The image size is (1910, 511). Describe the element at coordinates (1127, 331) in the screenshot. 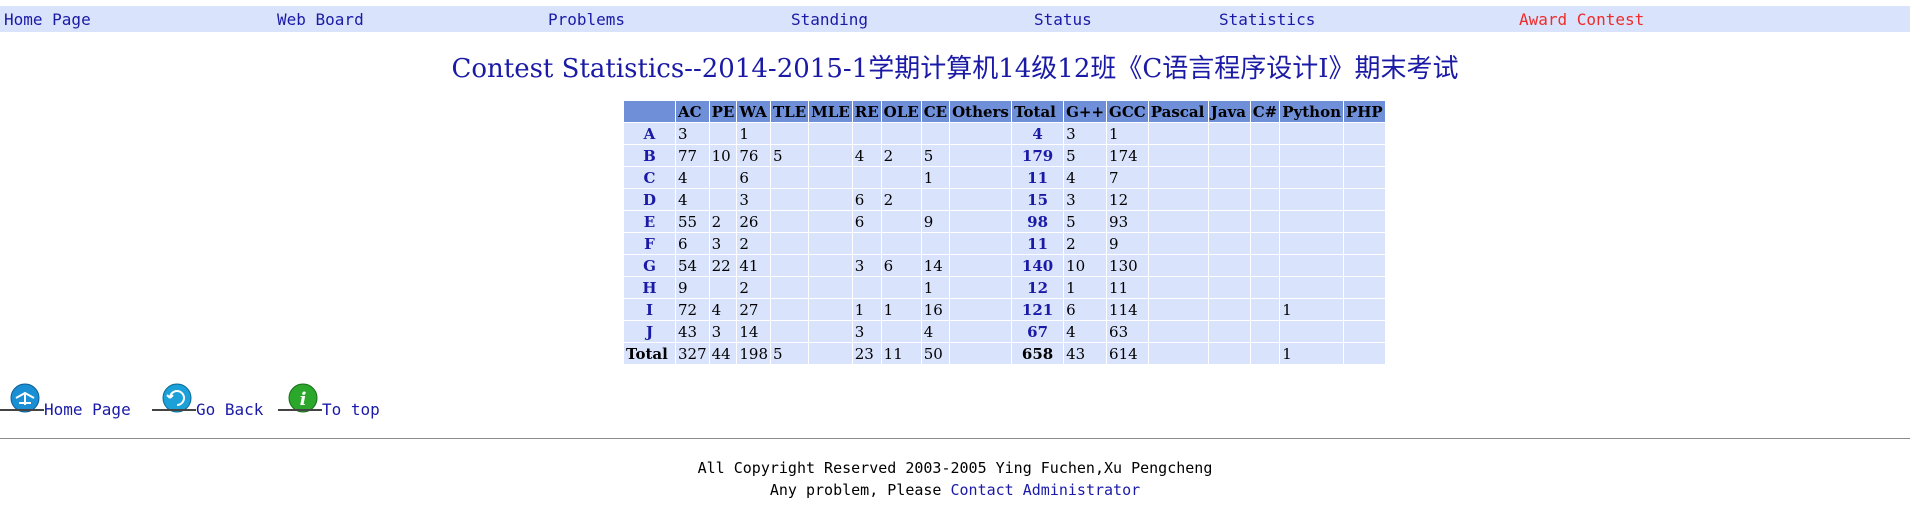

I see `table-cell: 63` at that location.